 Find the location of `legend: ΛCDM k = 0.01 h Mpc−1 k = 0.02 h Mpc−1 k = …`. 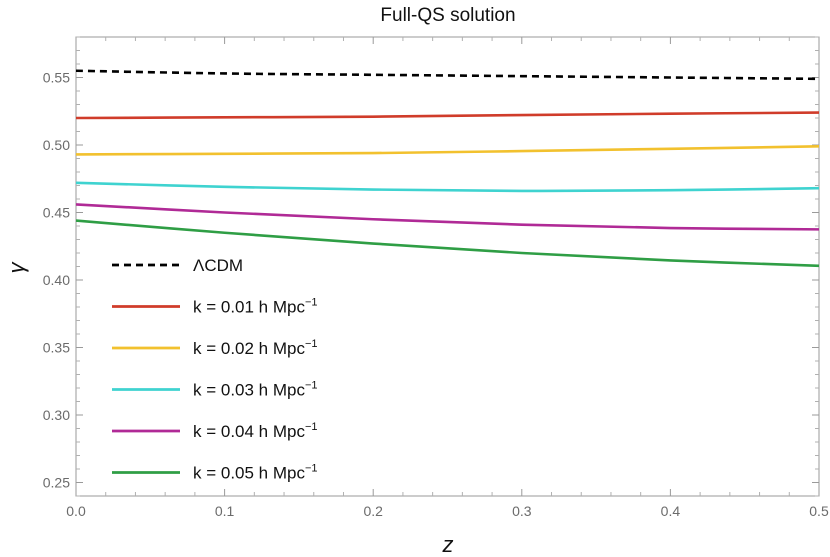

legend: ΛCDM k = 0.01 h Mpc−1 k = 0.02 h Mpc−1 k = … is located at coordinates (215, 369).